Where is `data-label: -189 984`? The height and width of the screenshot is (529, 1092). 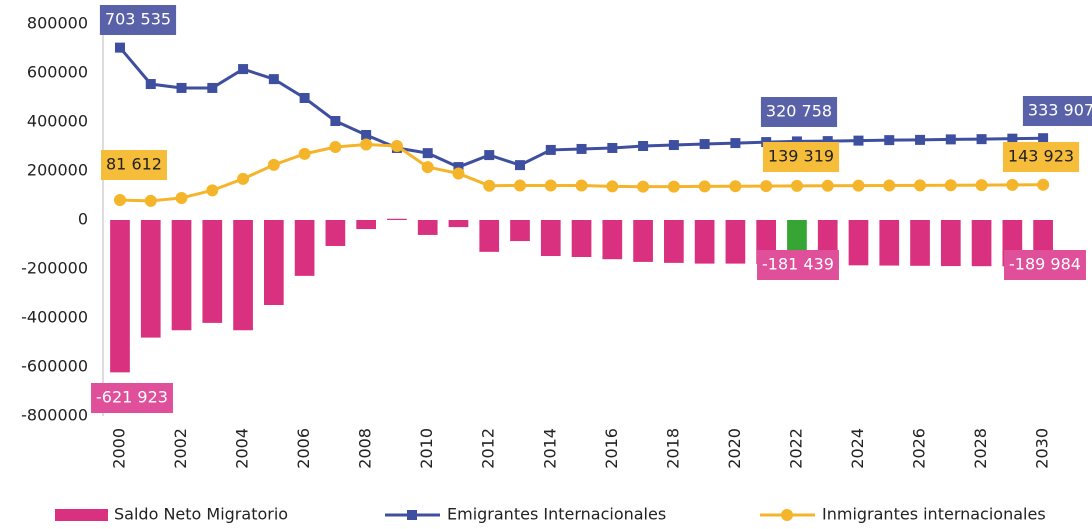 data-label: -189 984 is located at coordinates (1045, 265).